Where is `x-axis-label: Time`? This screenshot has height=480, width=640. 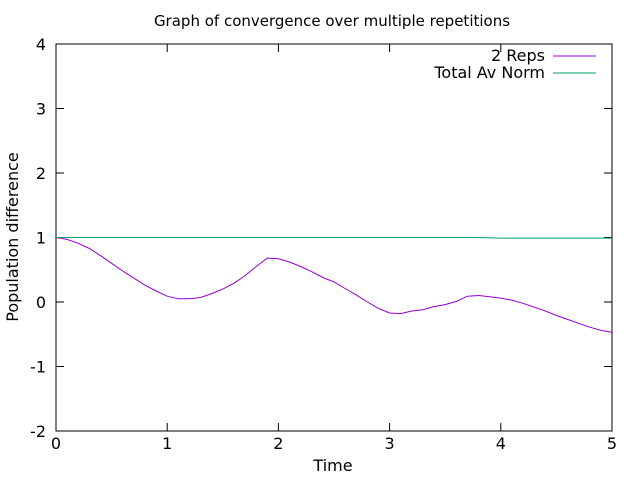
x-axis-label: Time is located at coordinates (332, 465).